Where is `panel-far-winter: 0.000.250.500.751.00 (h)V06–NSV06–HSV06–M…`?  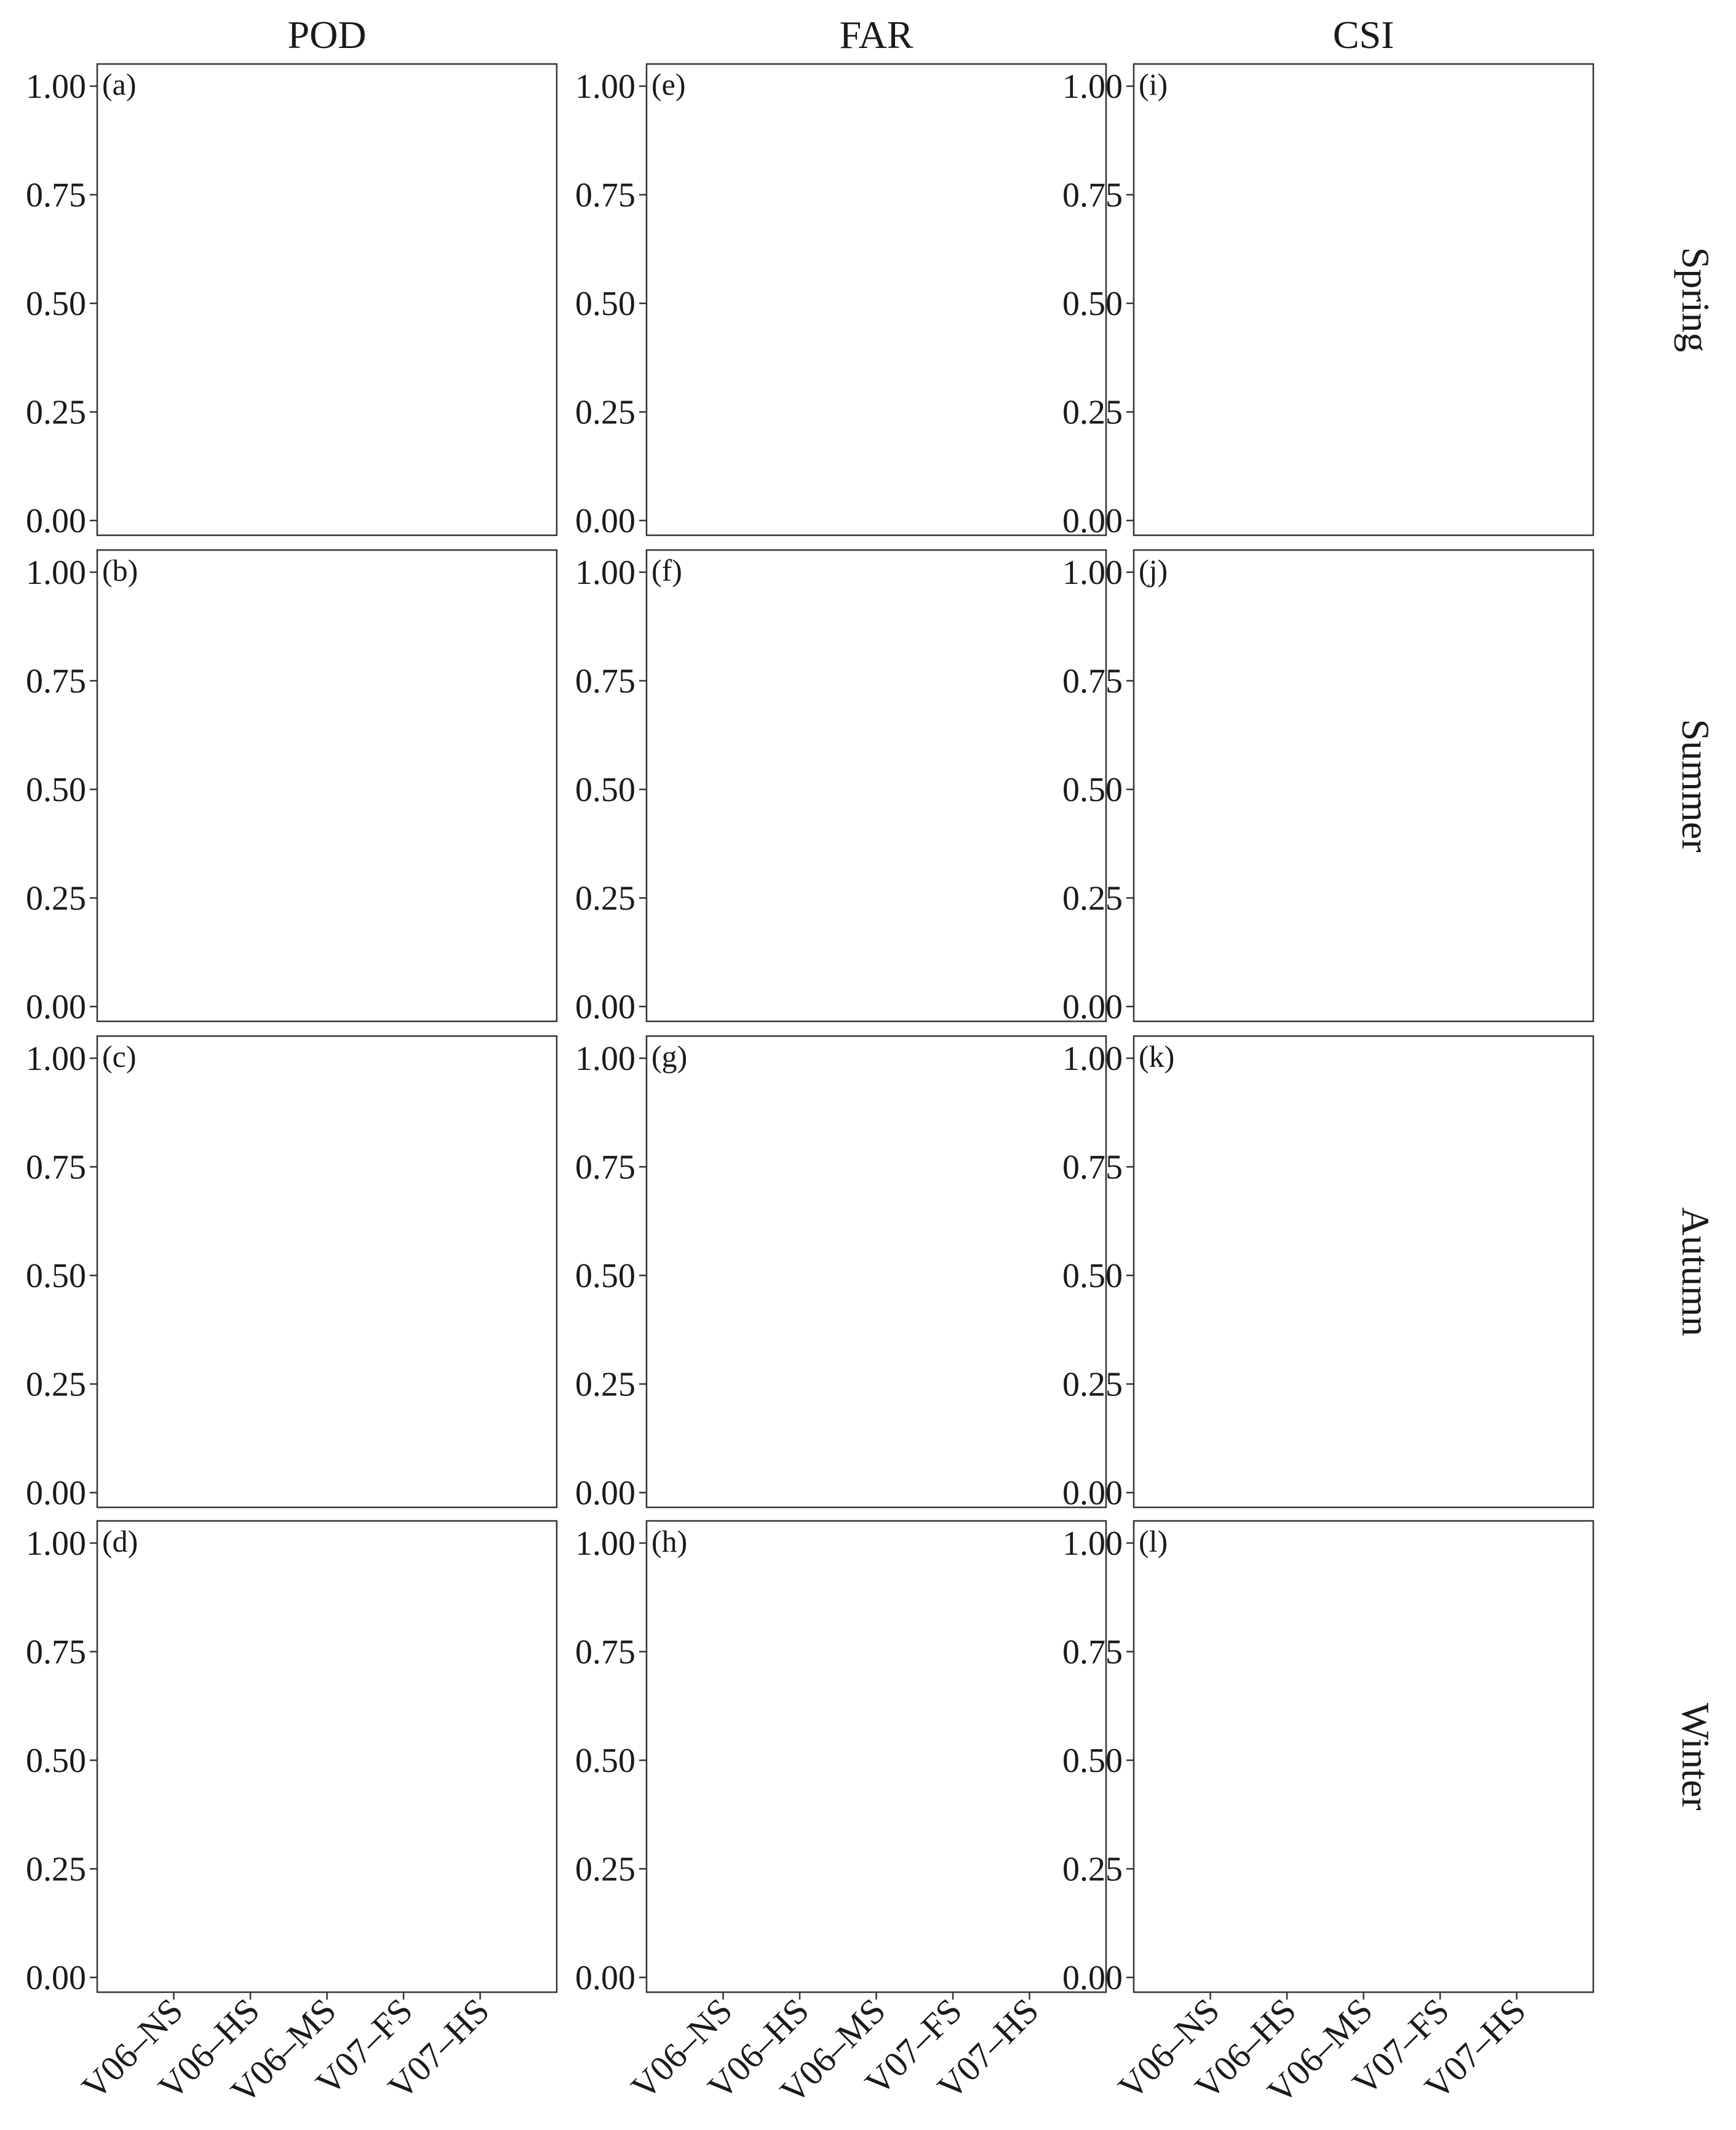 panel-far-winter: 0.000.250.500.751.00 (h)V06–NSV06–HSV06–M… is located at coordinates (841, 1816).